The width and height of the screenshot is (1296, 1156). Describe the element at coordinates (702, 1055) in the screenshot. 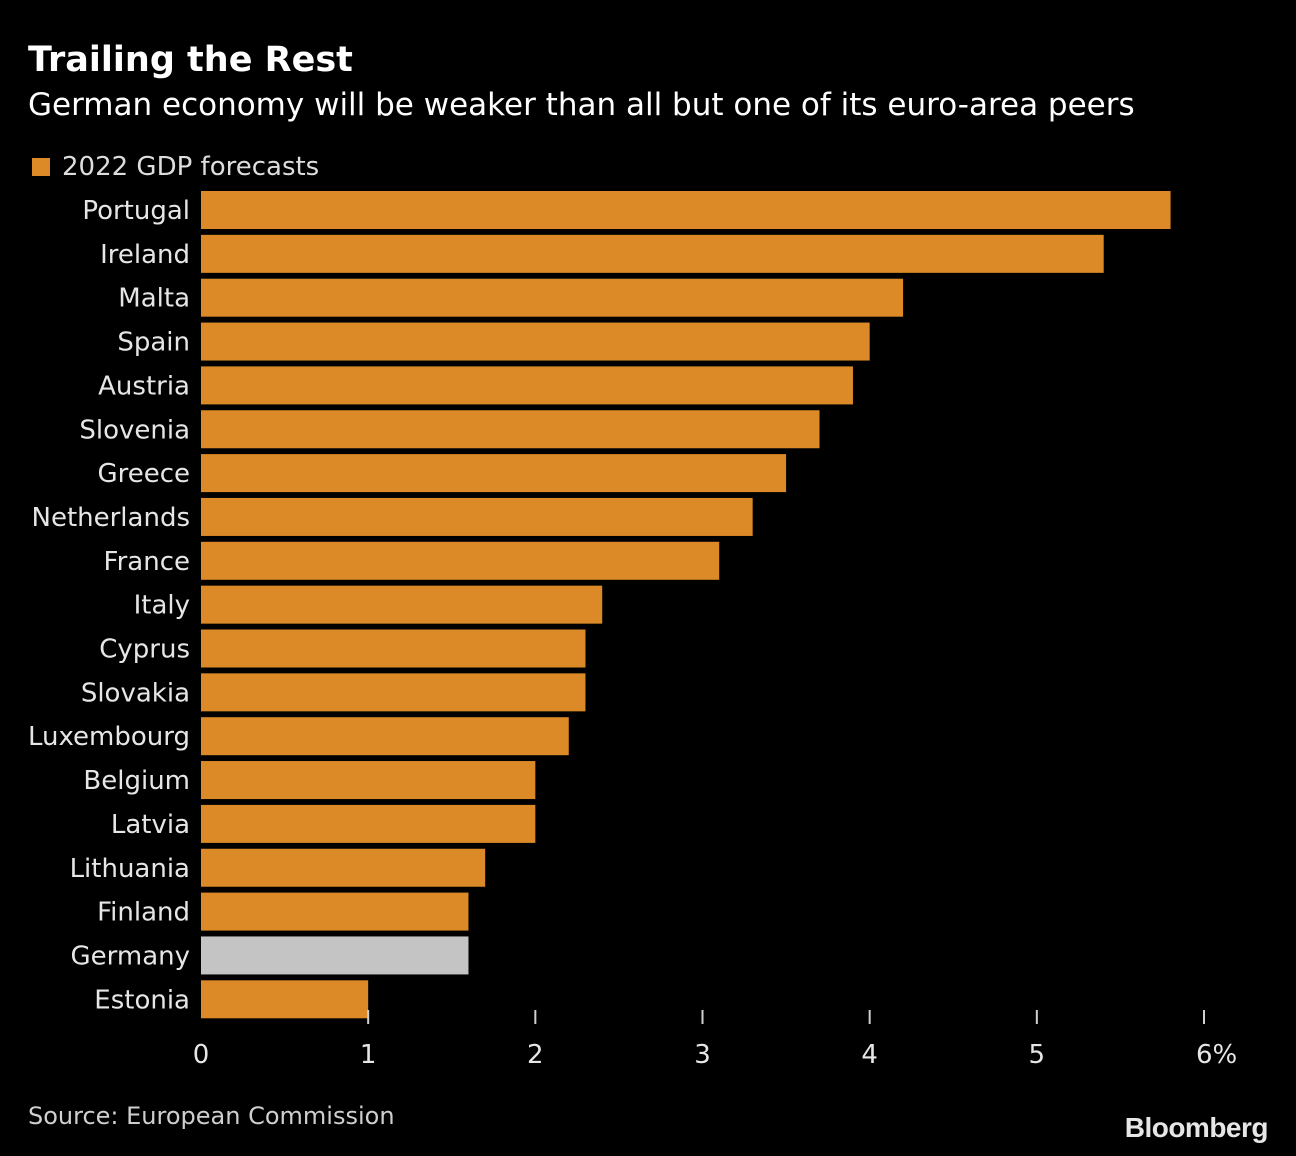

I see `x-tick-label: 3` at that location.